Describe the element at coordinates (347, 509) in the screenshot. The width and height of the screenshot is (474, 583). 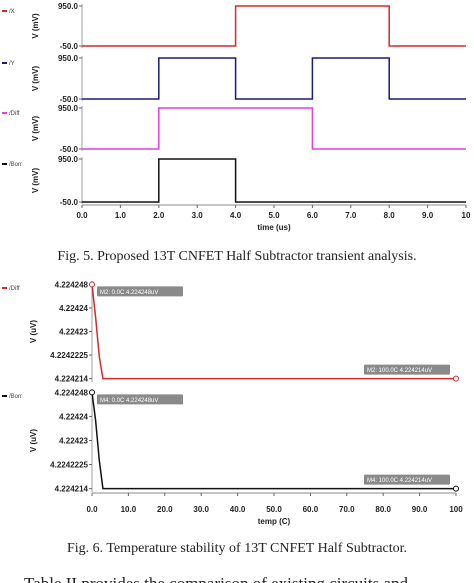
I see `x-tick-label: 70.0` at that location.